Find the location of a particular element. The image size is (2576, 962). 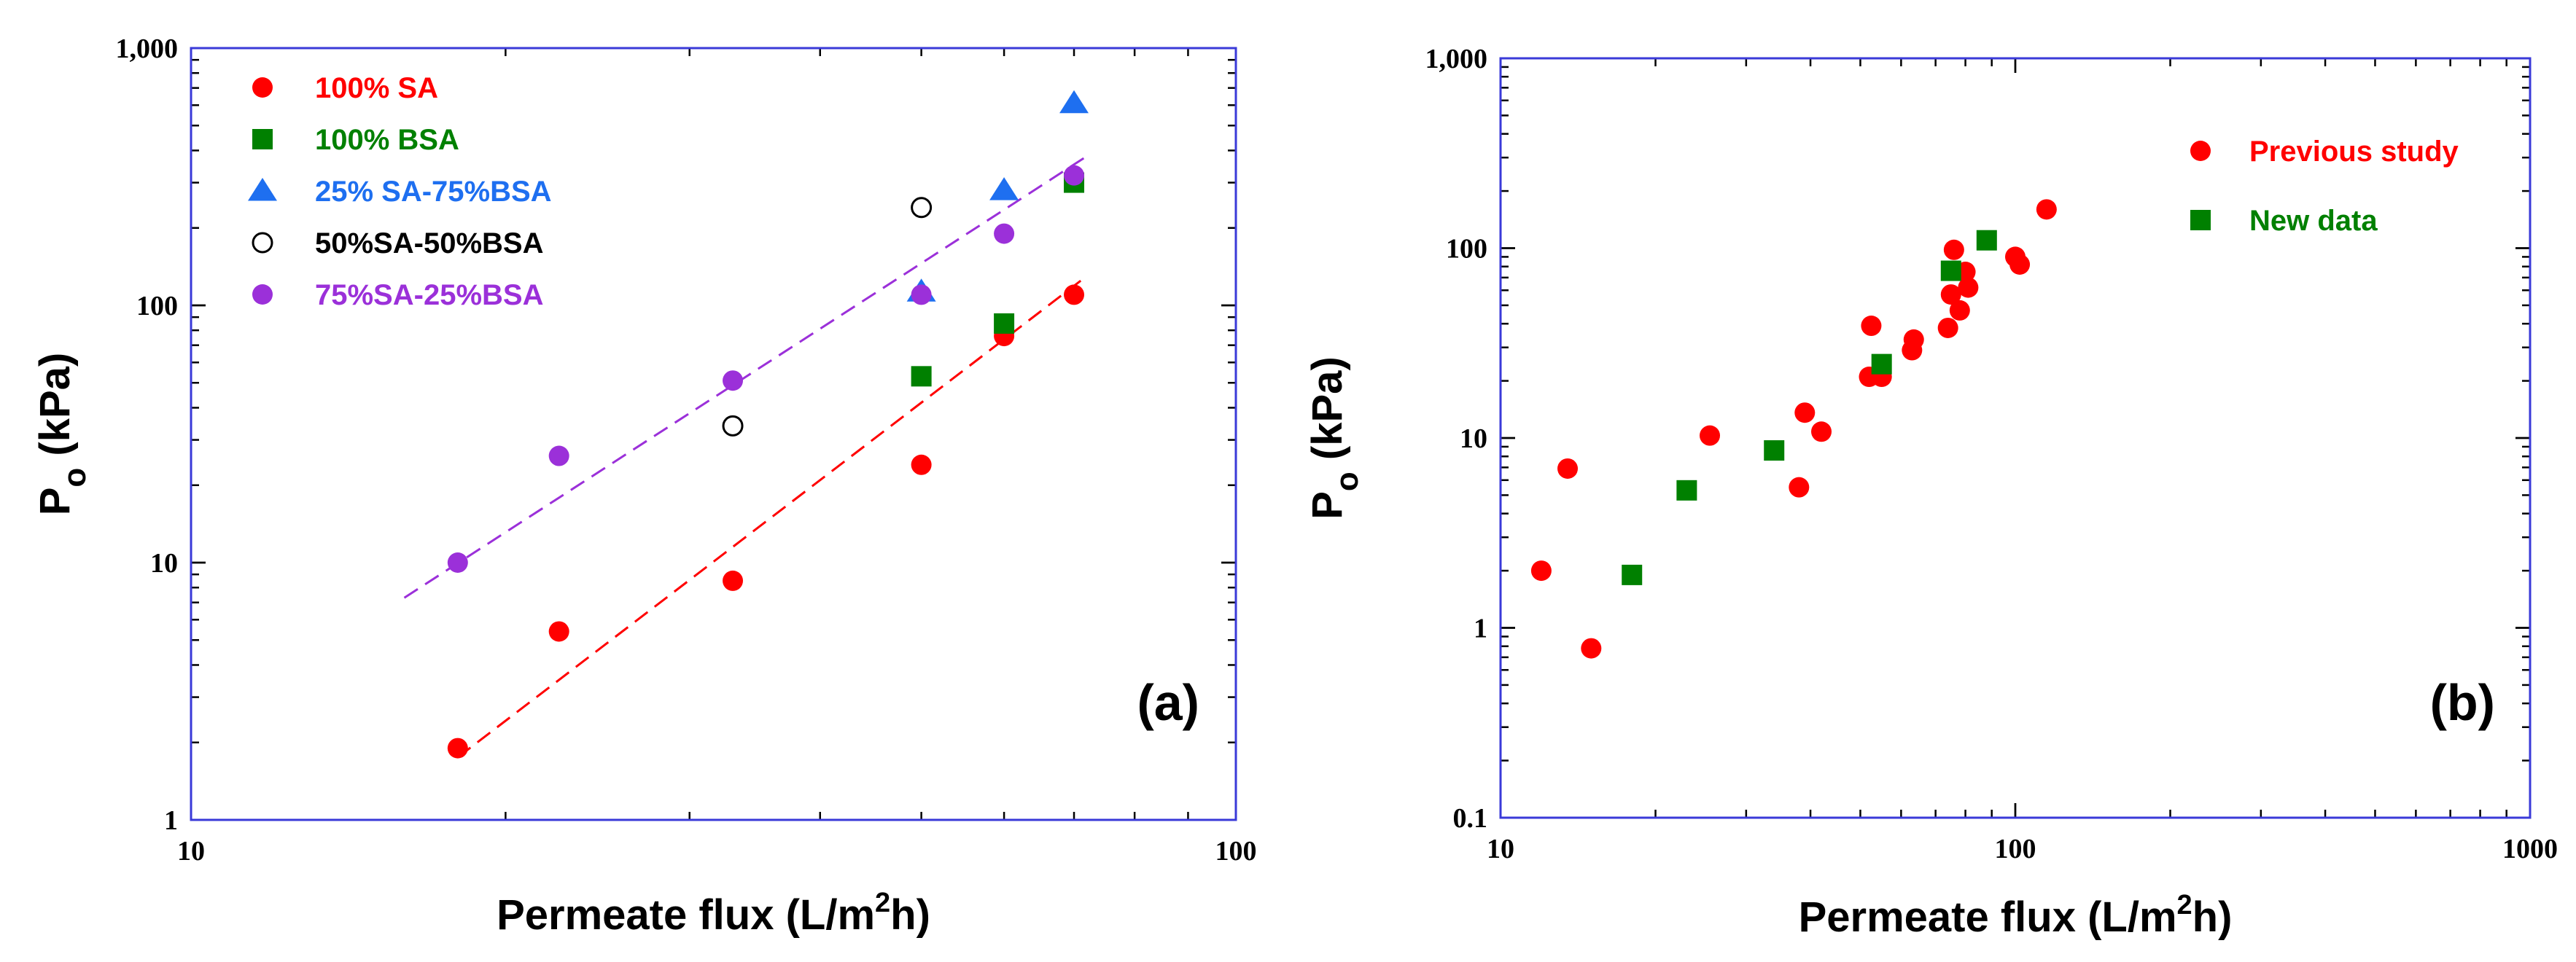

x-axis-label-main: Permeate flux (L/m is located at coordinates (1988, 917).